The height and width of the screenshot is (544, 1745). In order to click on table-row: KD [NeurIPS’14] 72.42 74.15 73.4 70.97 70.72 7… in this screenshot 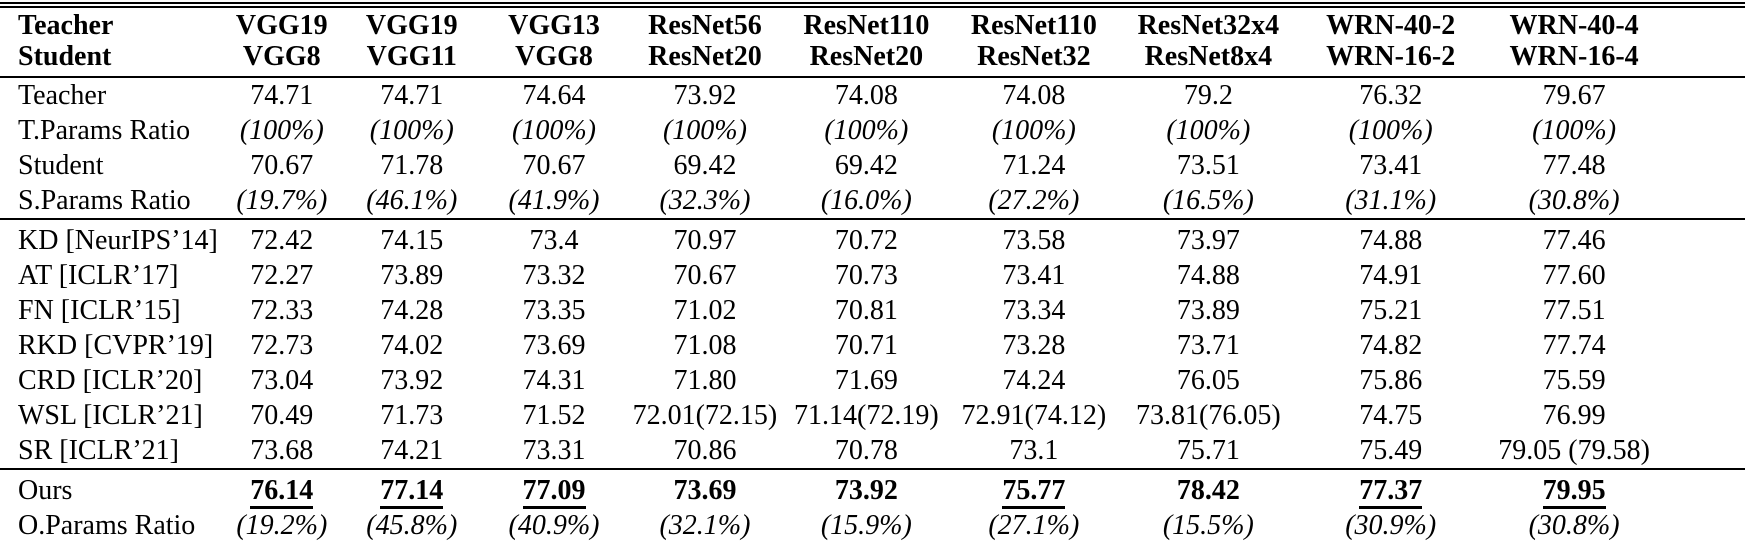, I will do `click(872, 238)`.